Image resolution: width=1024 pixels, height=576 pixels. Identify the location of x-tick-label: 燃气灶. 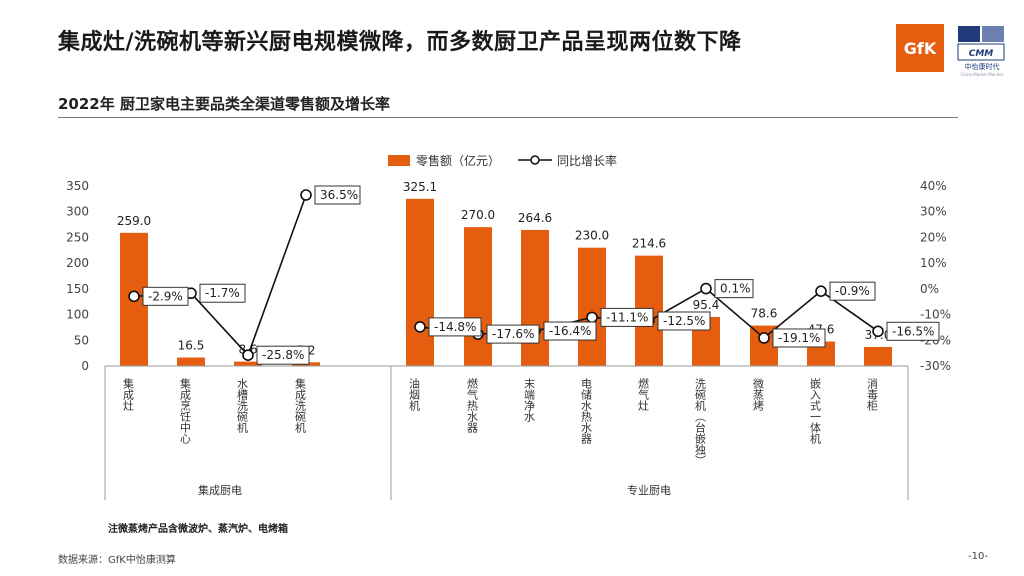
(643, 394).